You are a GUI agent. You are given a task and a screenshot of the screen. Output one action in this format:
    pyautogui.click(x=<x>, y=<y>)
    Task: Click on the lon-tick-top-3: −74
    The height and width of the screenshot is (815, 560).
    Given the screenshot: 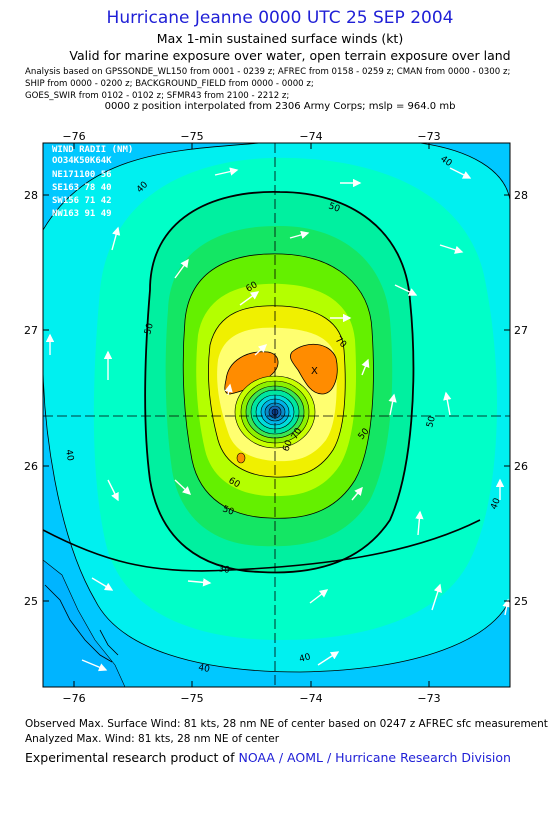 What is the action you would take?
    pyautogui.click(x=310, y=136)
    